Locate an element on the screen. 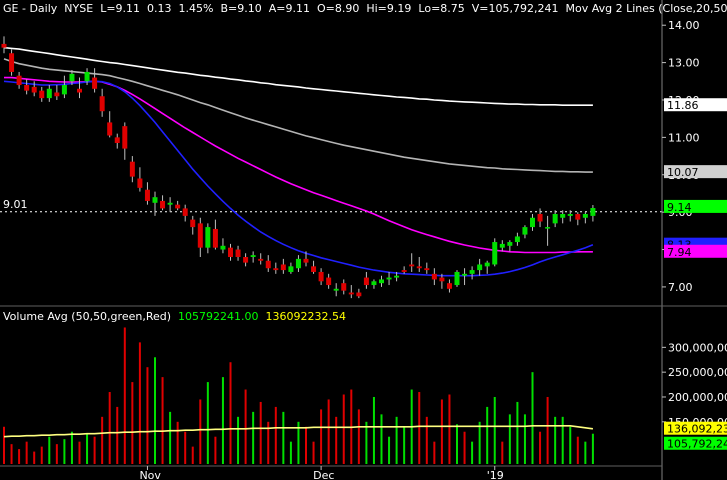 This screenshot has height=480, width=727. volume-header-label: Volume Avg (50,50,green,Red) is located at coordinates (87, 316).